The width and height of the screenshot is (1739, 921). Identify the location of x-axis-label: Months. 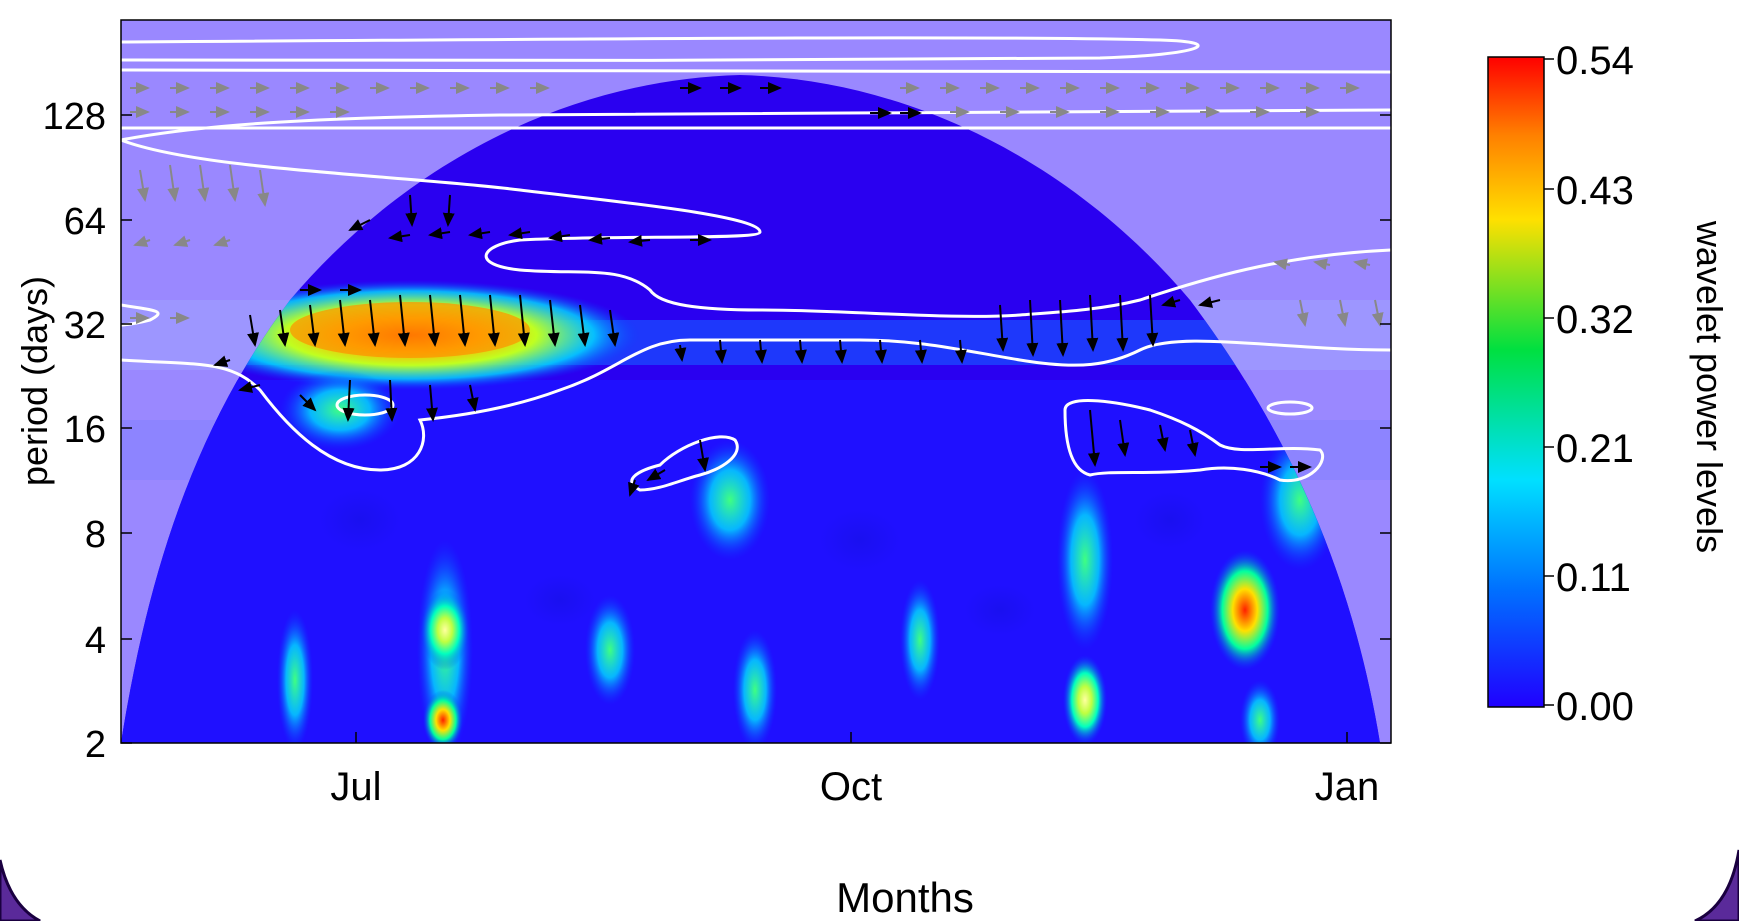
(905, 897).